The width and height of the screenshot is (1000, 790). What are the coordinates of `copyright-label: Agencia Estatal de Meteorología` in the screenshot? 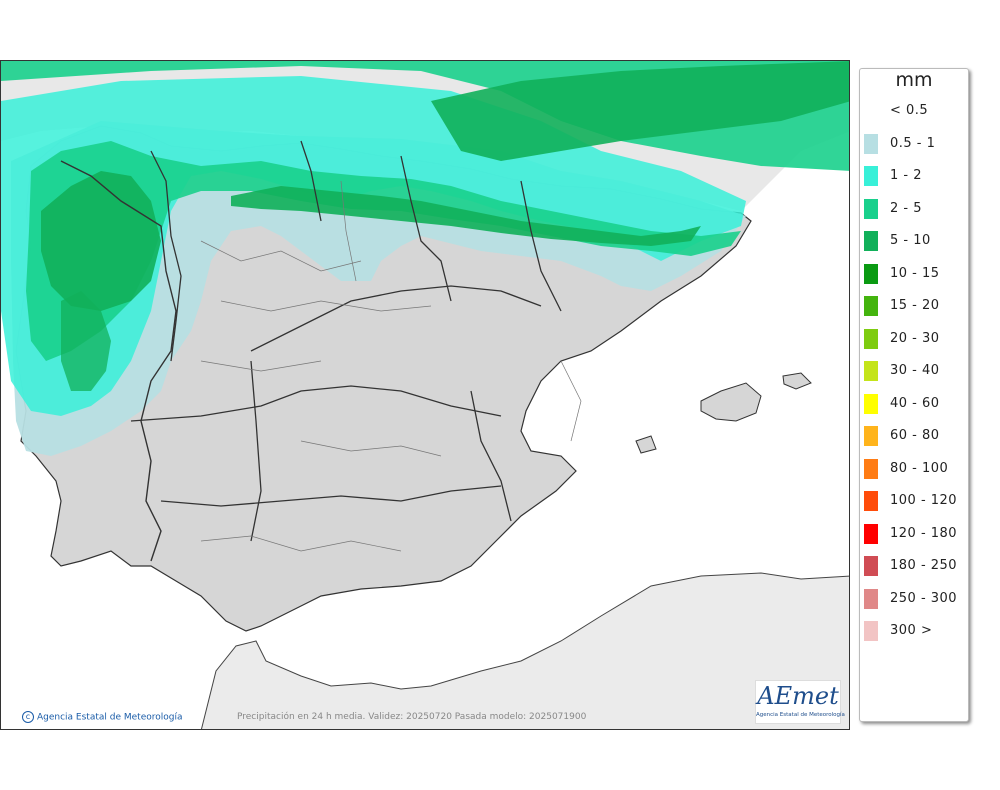 It's located at (110, 717).